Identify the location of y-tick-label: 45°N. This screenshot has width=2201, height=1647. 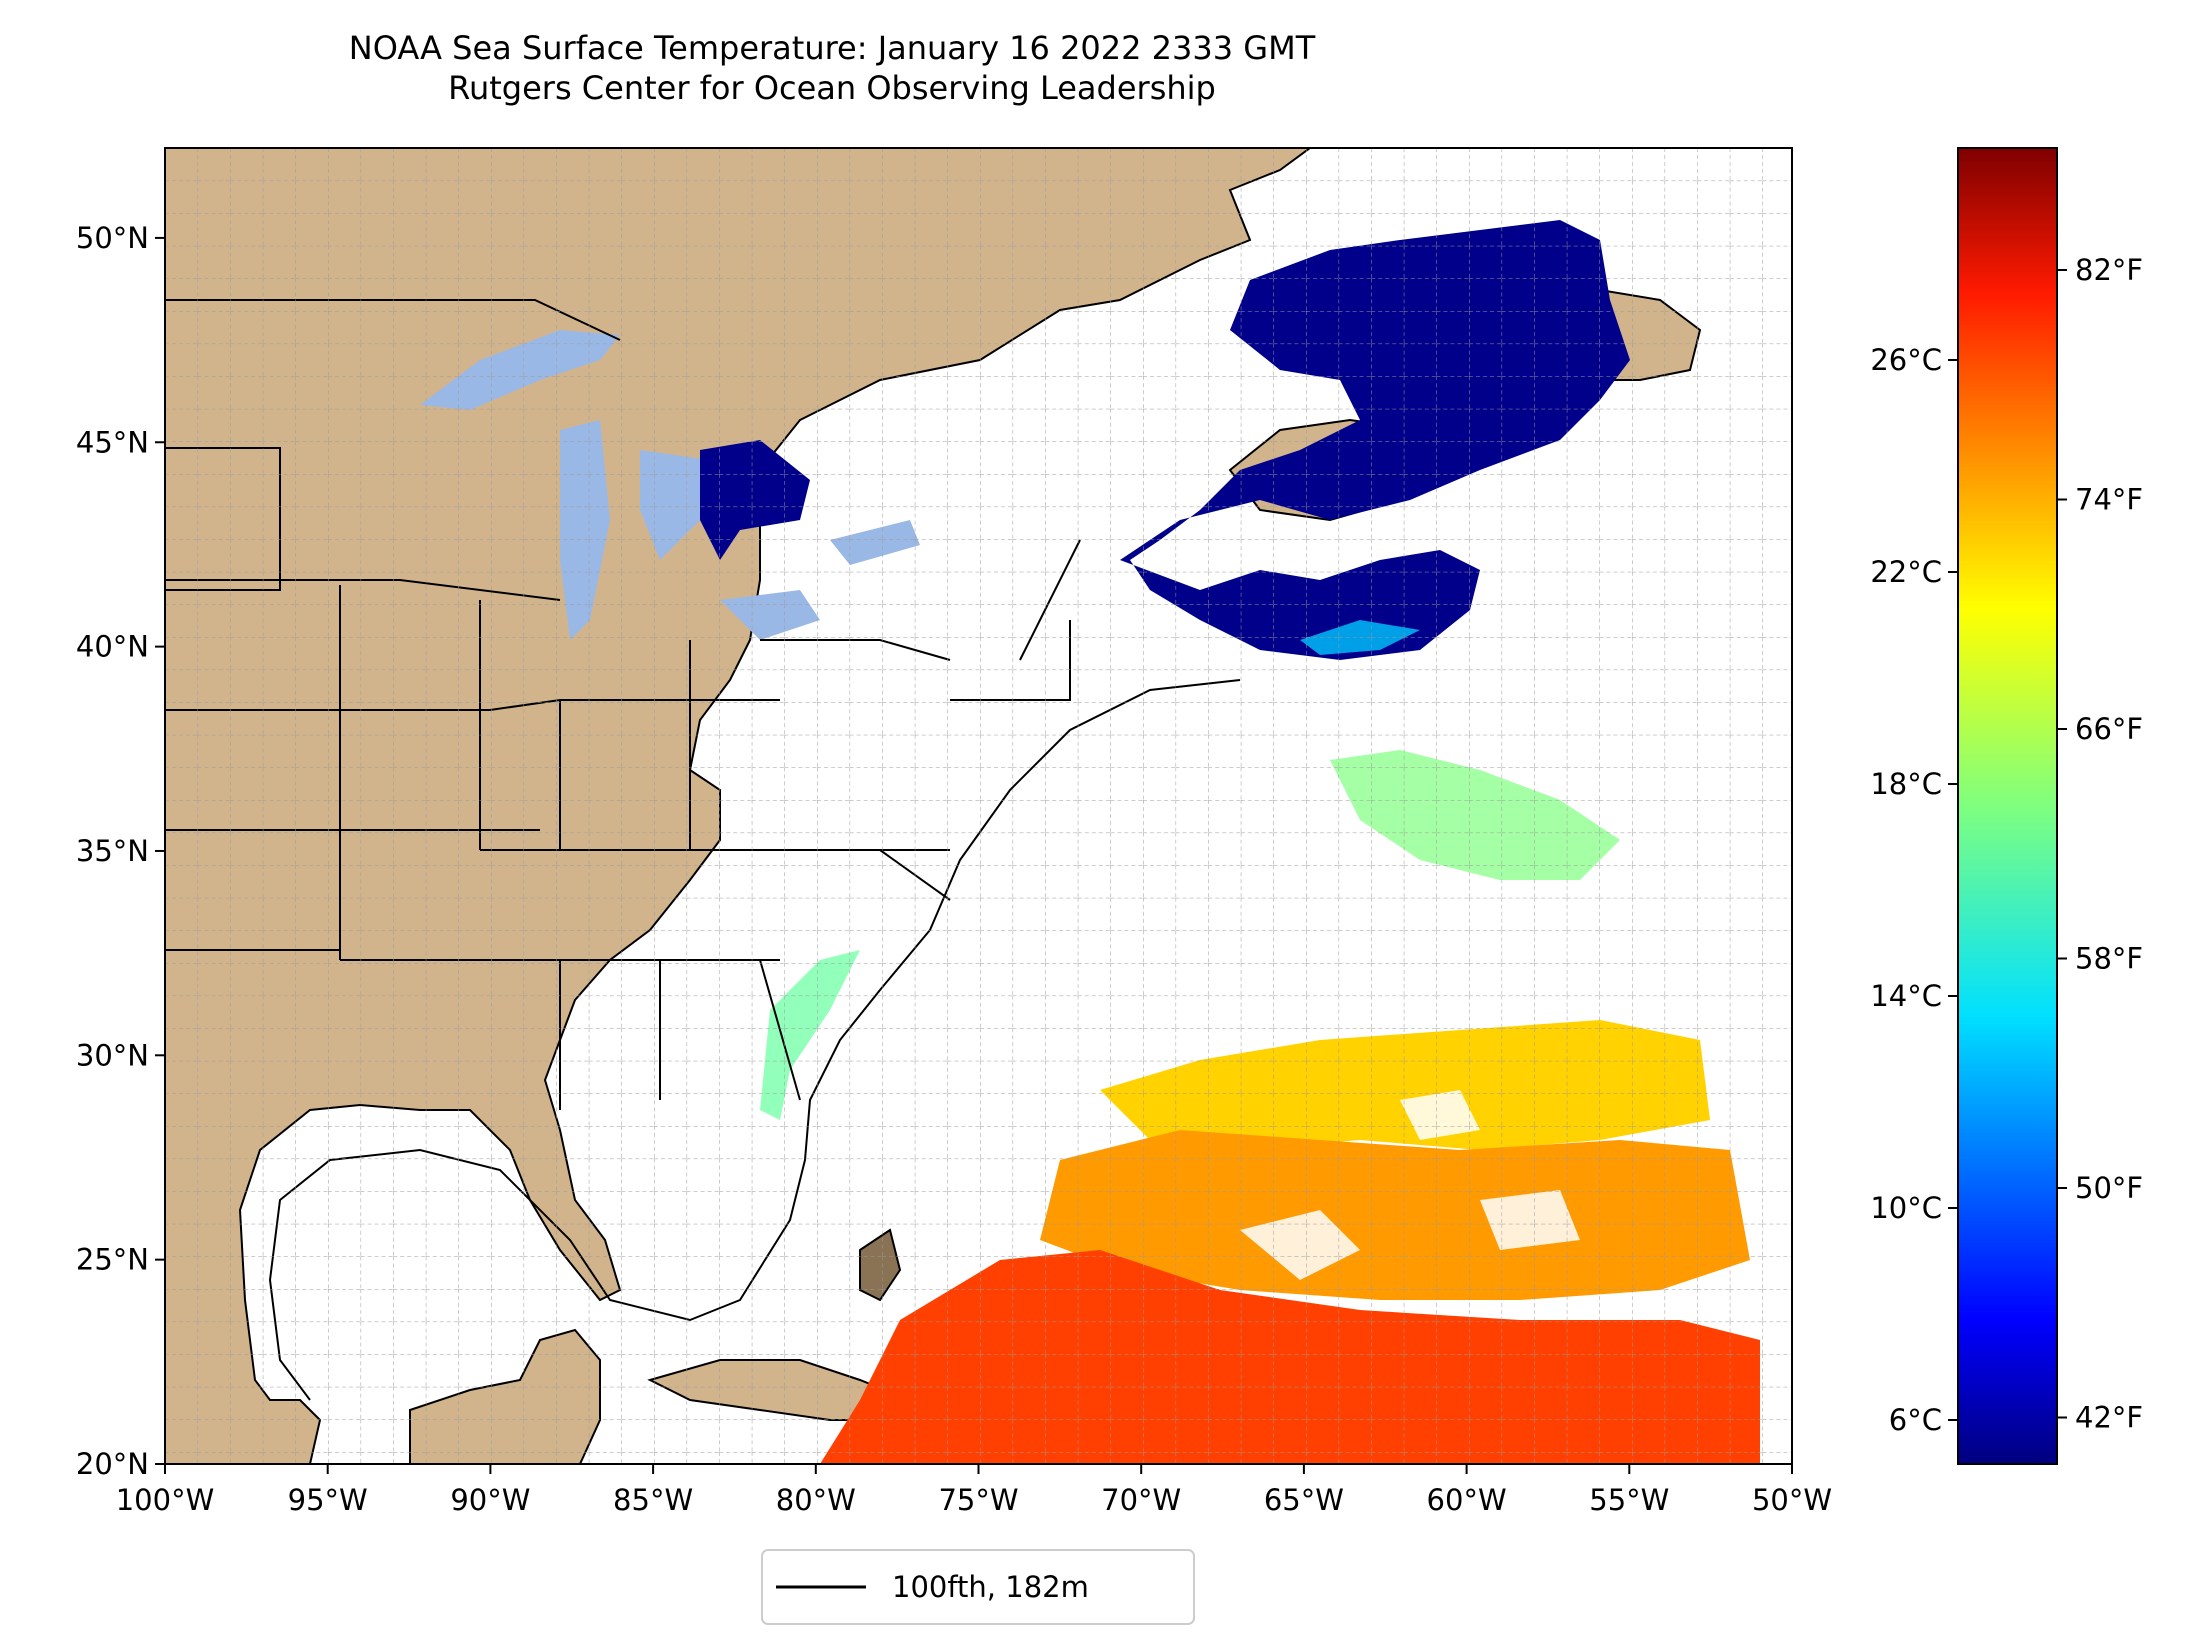
(112, 442).